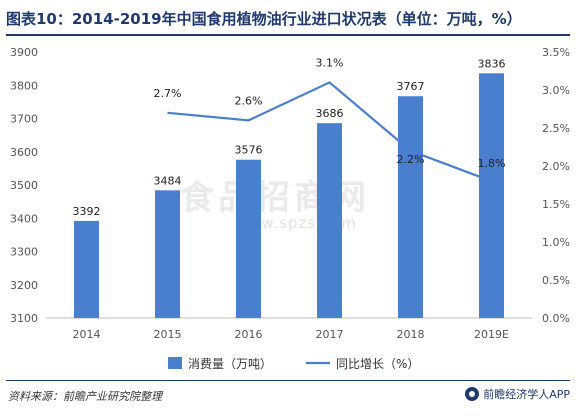 This screenshot has height=417, width=576. What do you see at coordinates (87, 211) in the screenshot?
I see `bar-value-label: 3392` at bounding box center [87, 211].